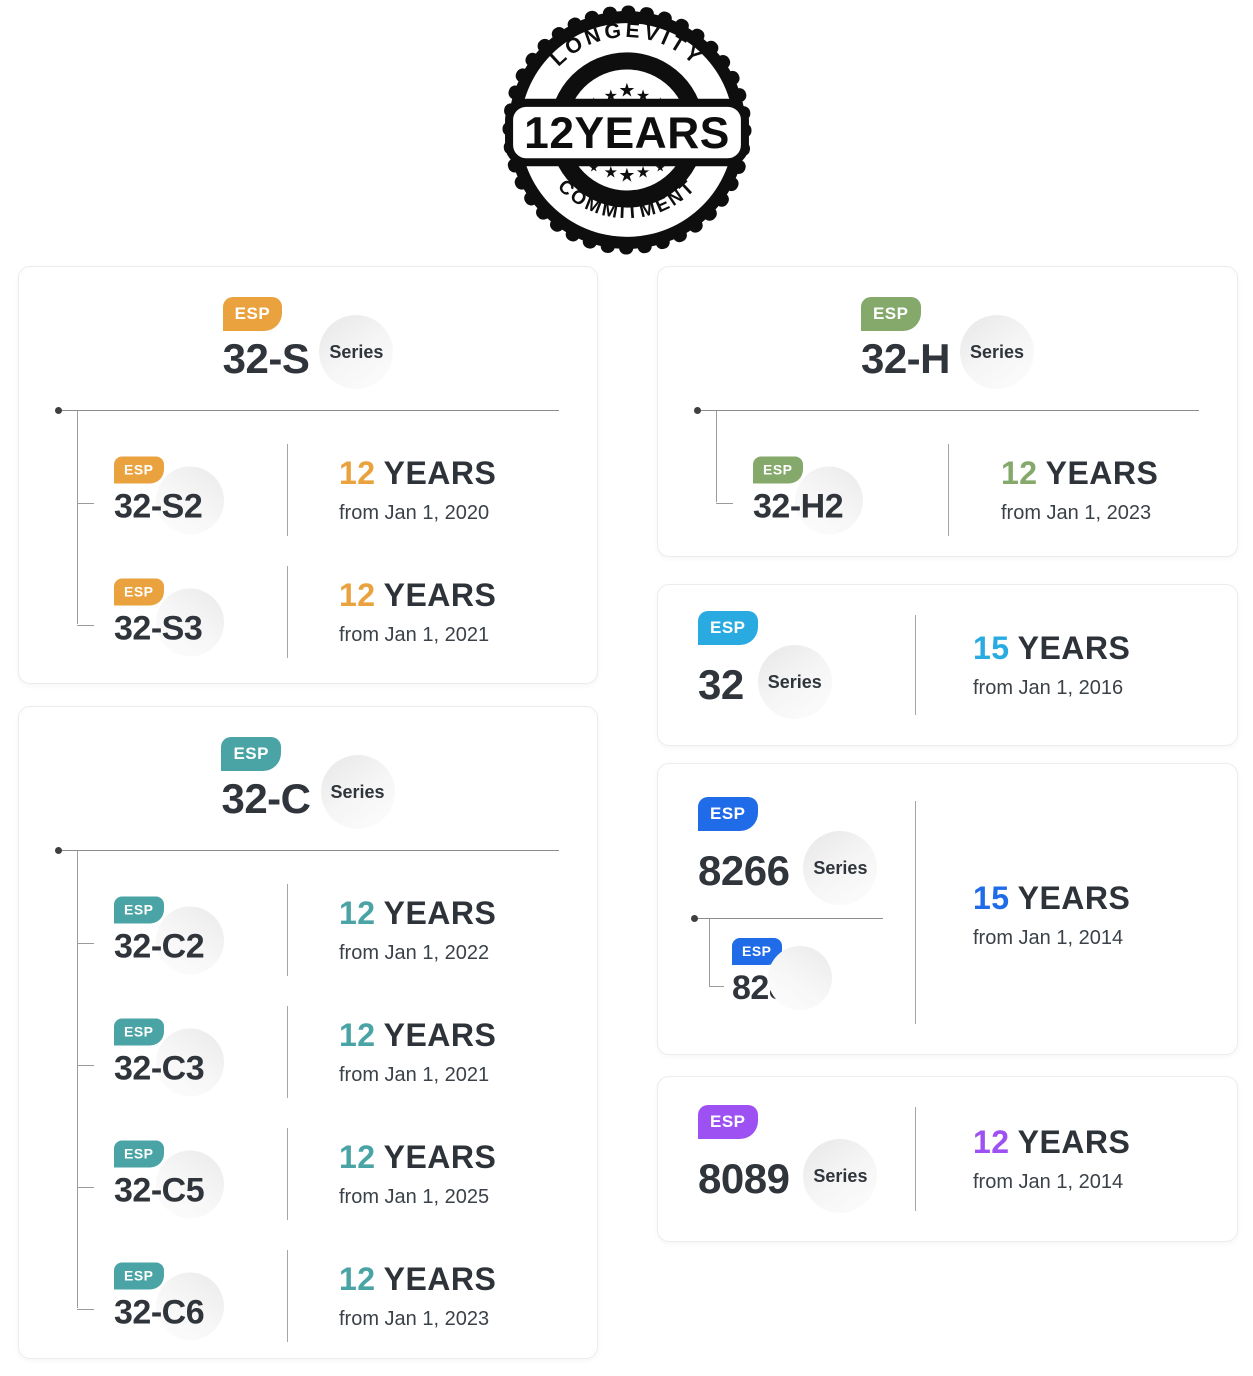 Image resolution: width=1253 pixels, height=1376 pixels. Describe the element at coordinates (788, 851) in the screenshot. I see `series-header: ESP 8266 Series` at that location.